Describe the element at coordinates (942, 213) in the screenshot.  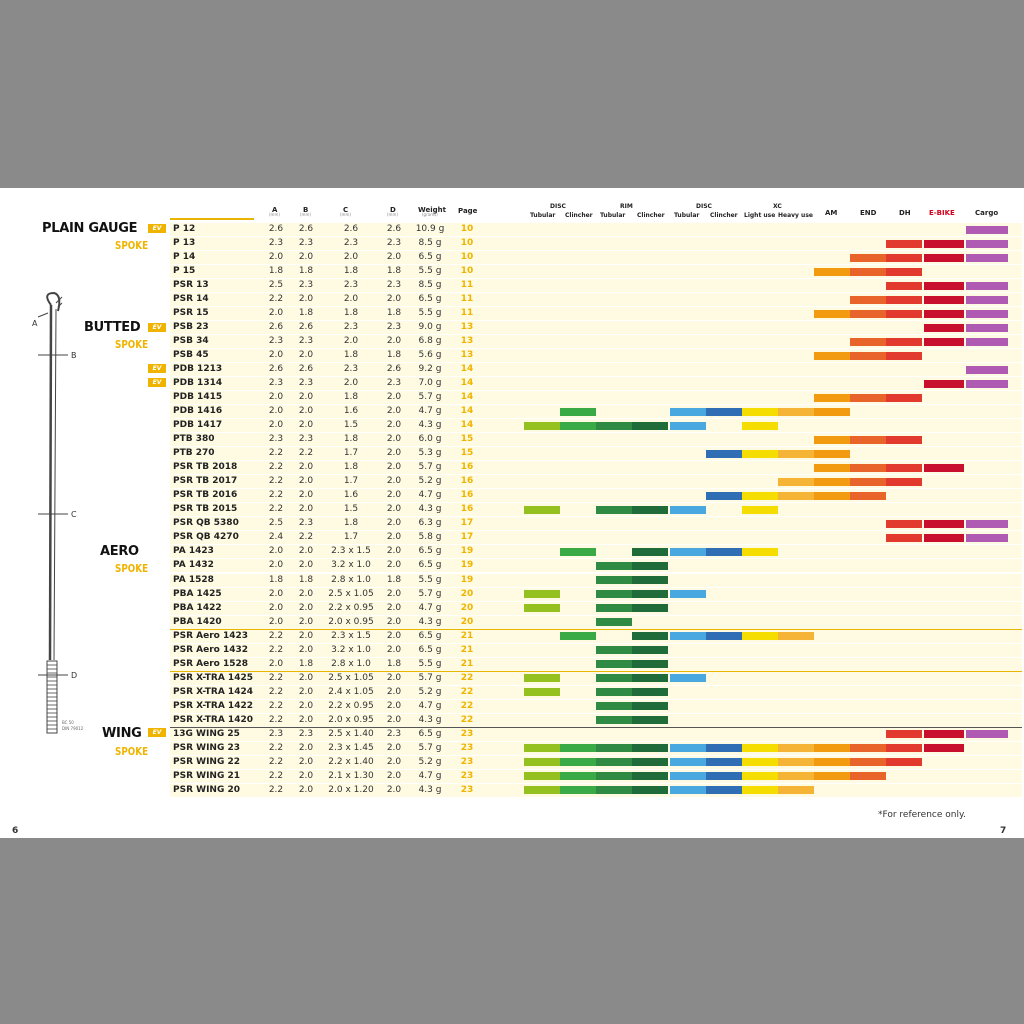
I see `header-ebike: E-BIKE` at that location.